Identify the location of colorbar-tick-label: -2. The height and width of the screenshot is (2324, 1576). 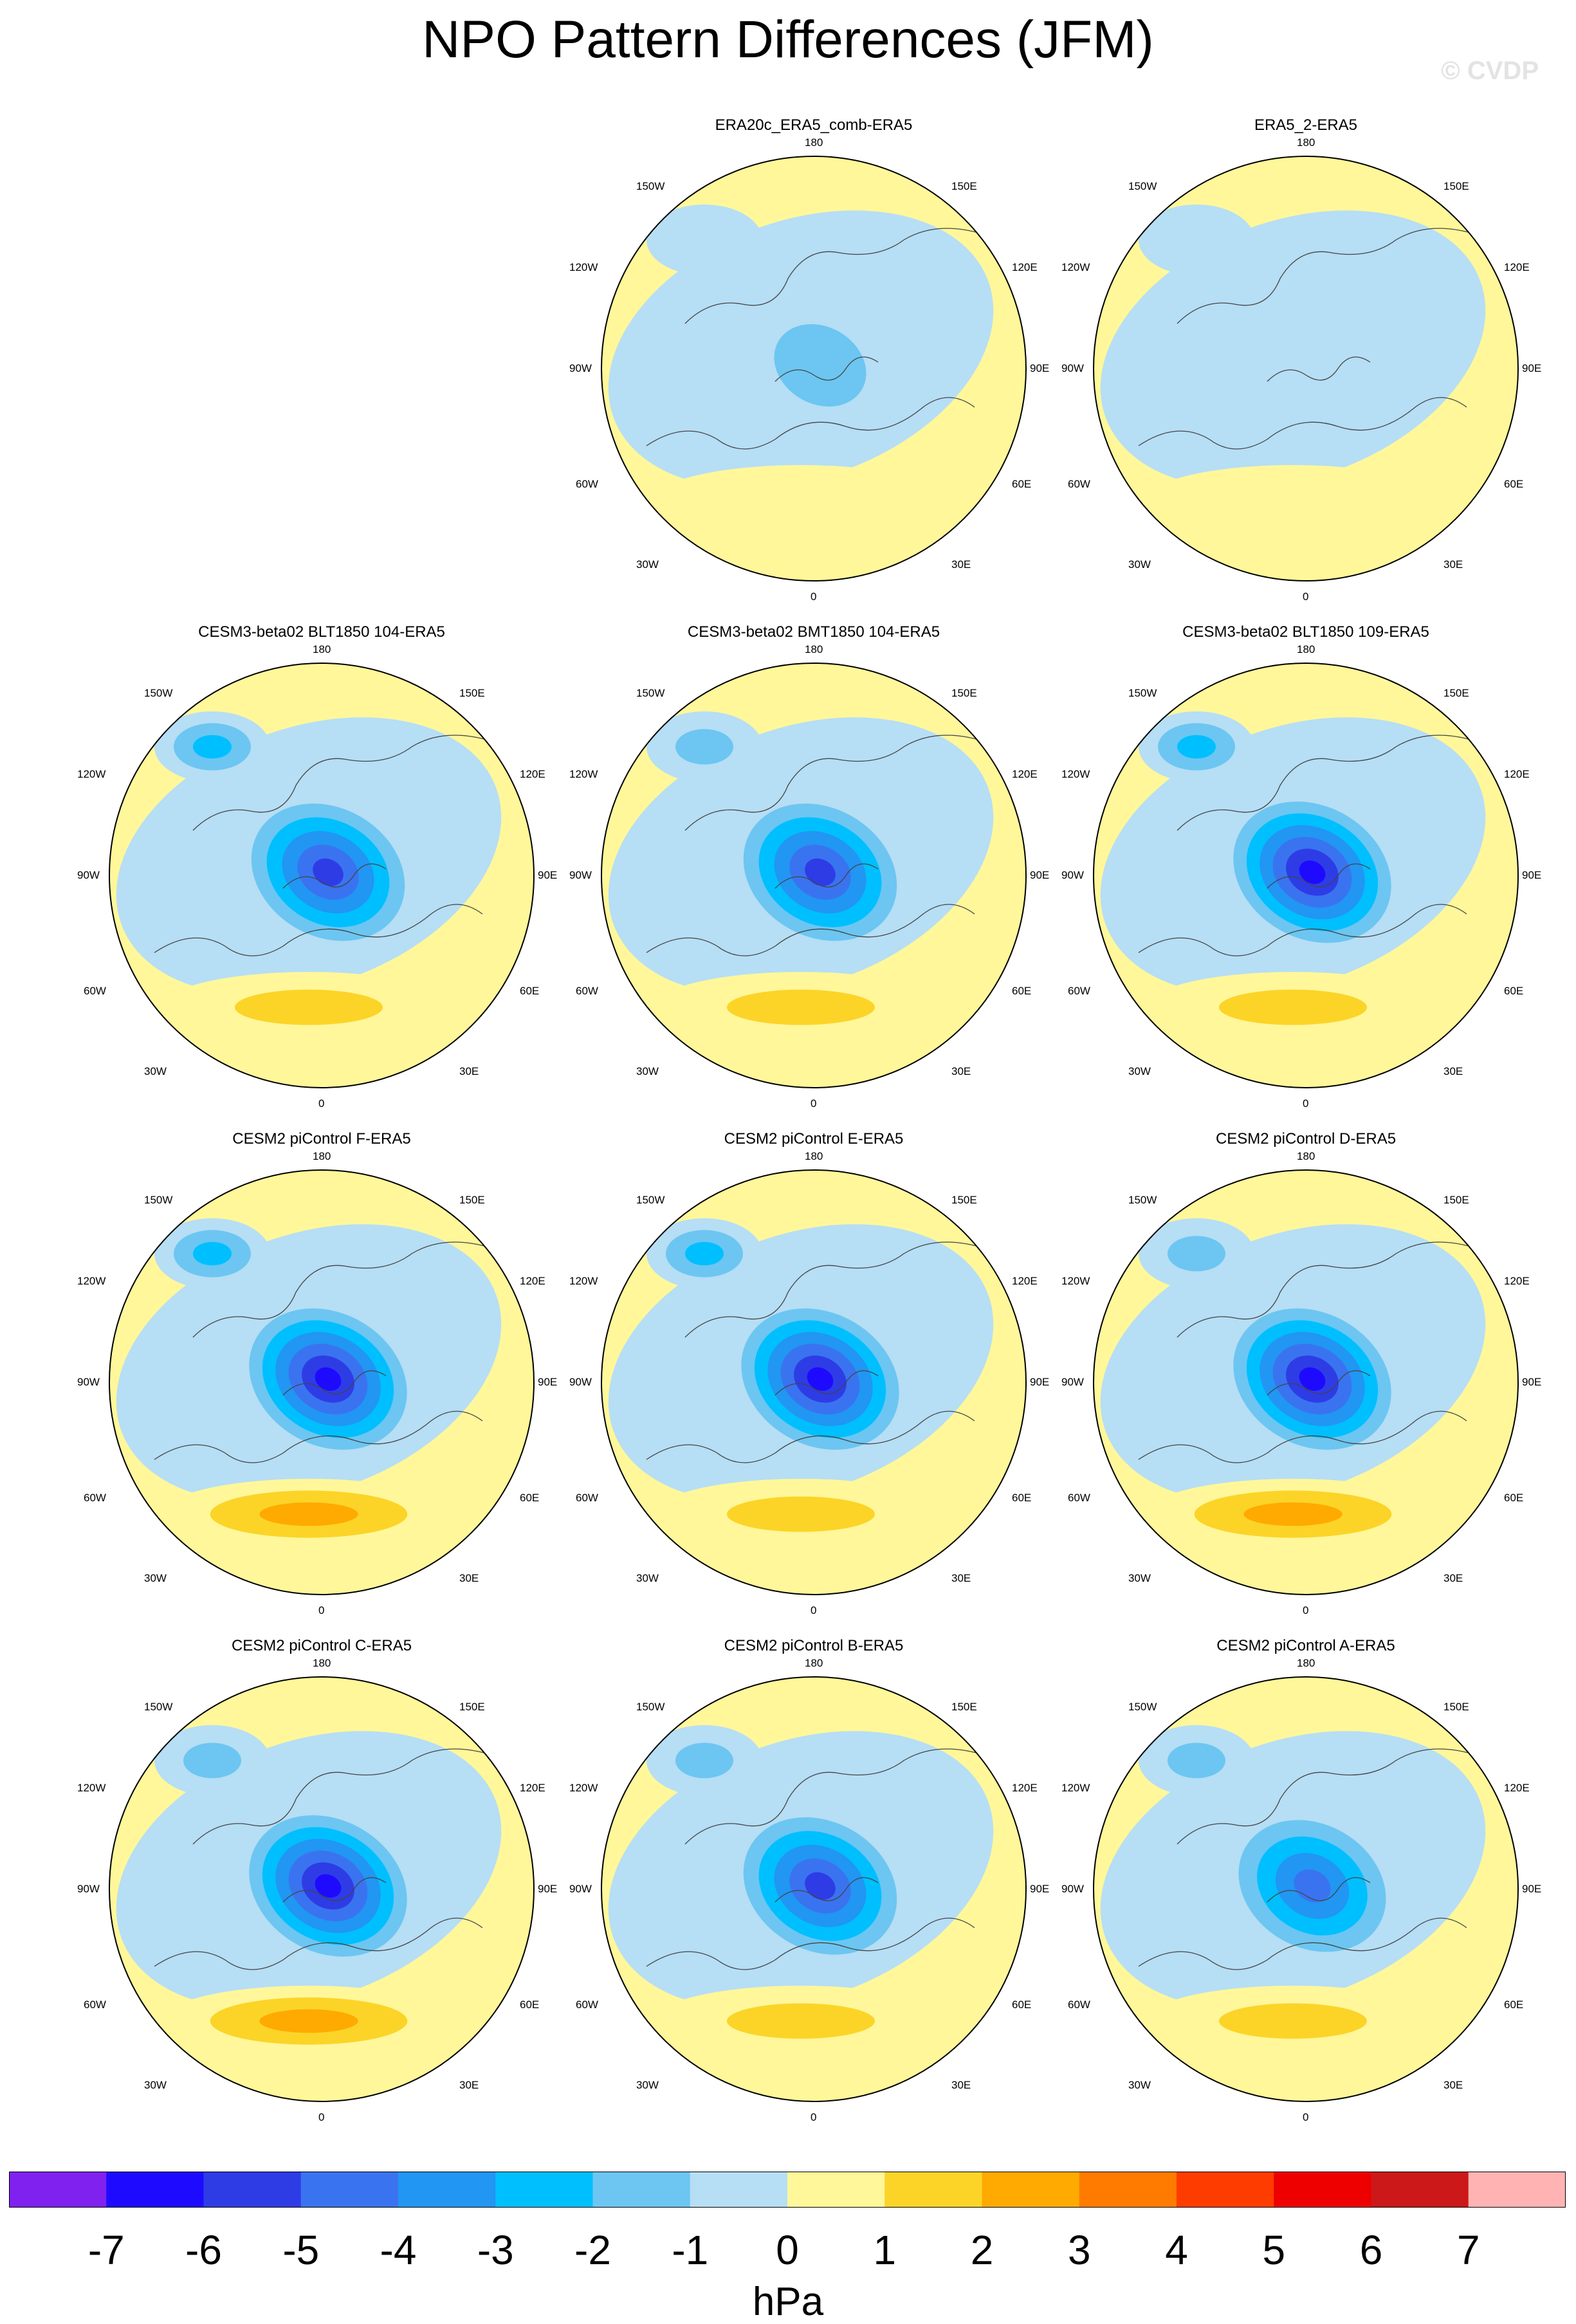
(593, 2250).